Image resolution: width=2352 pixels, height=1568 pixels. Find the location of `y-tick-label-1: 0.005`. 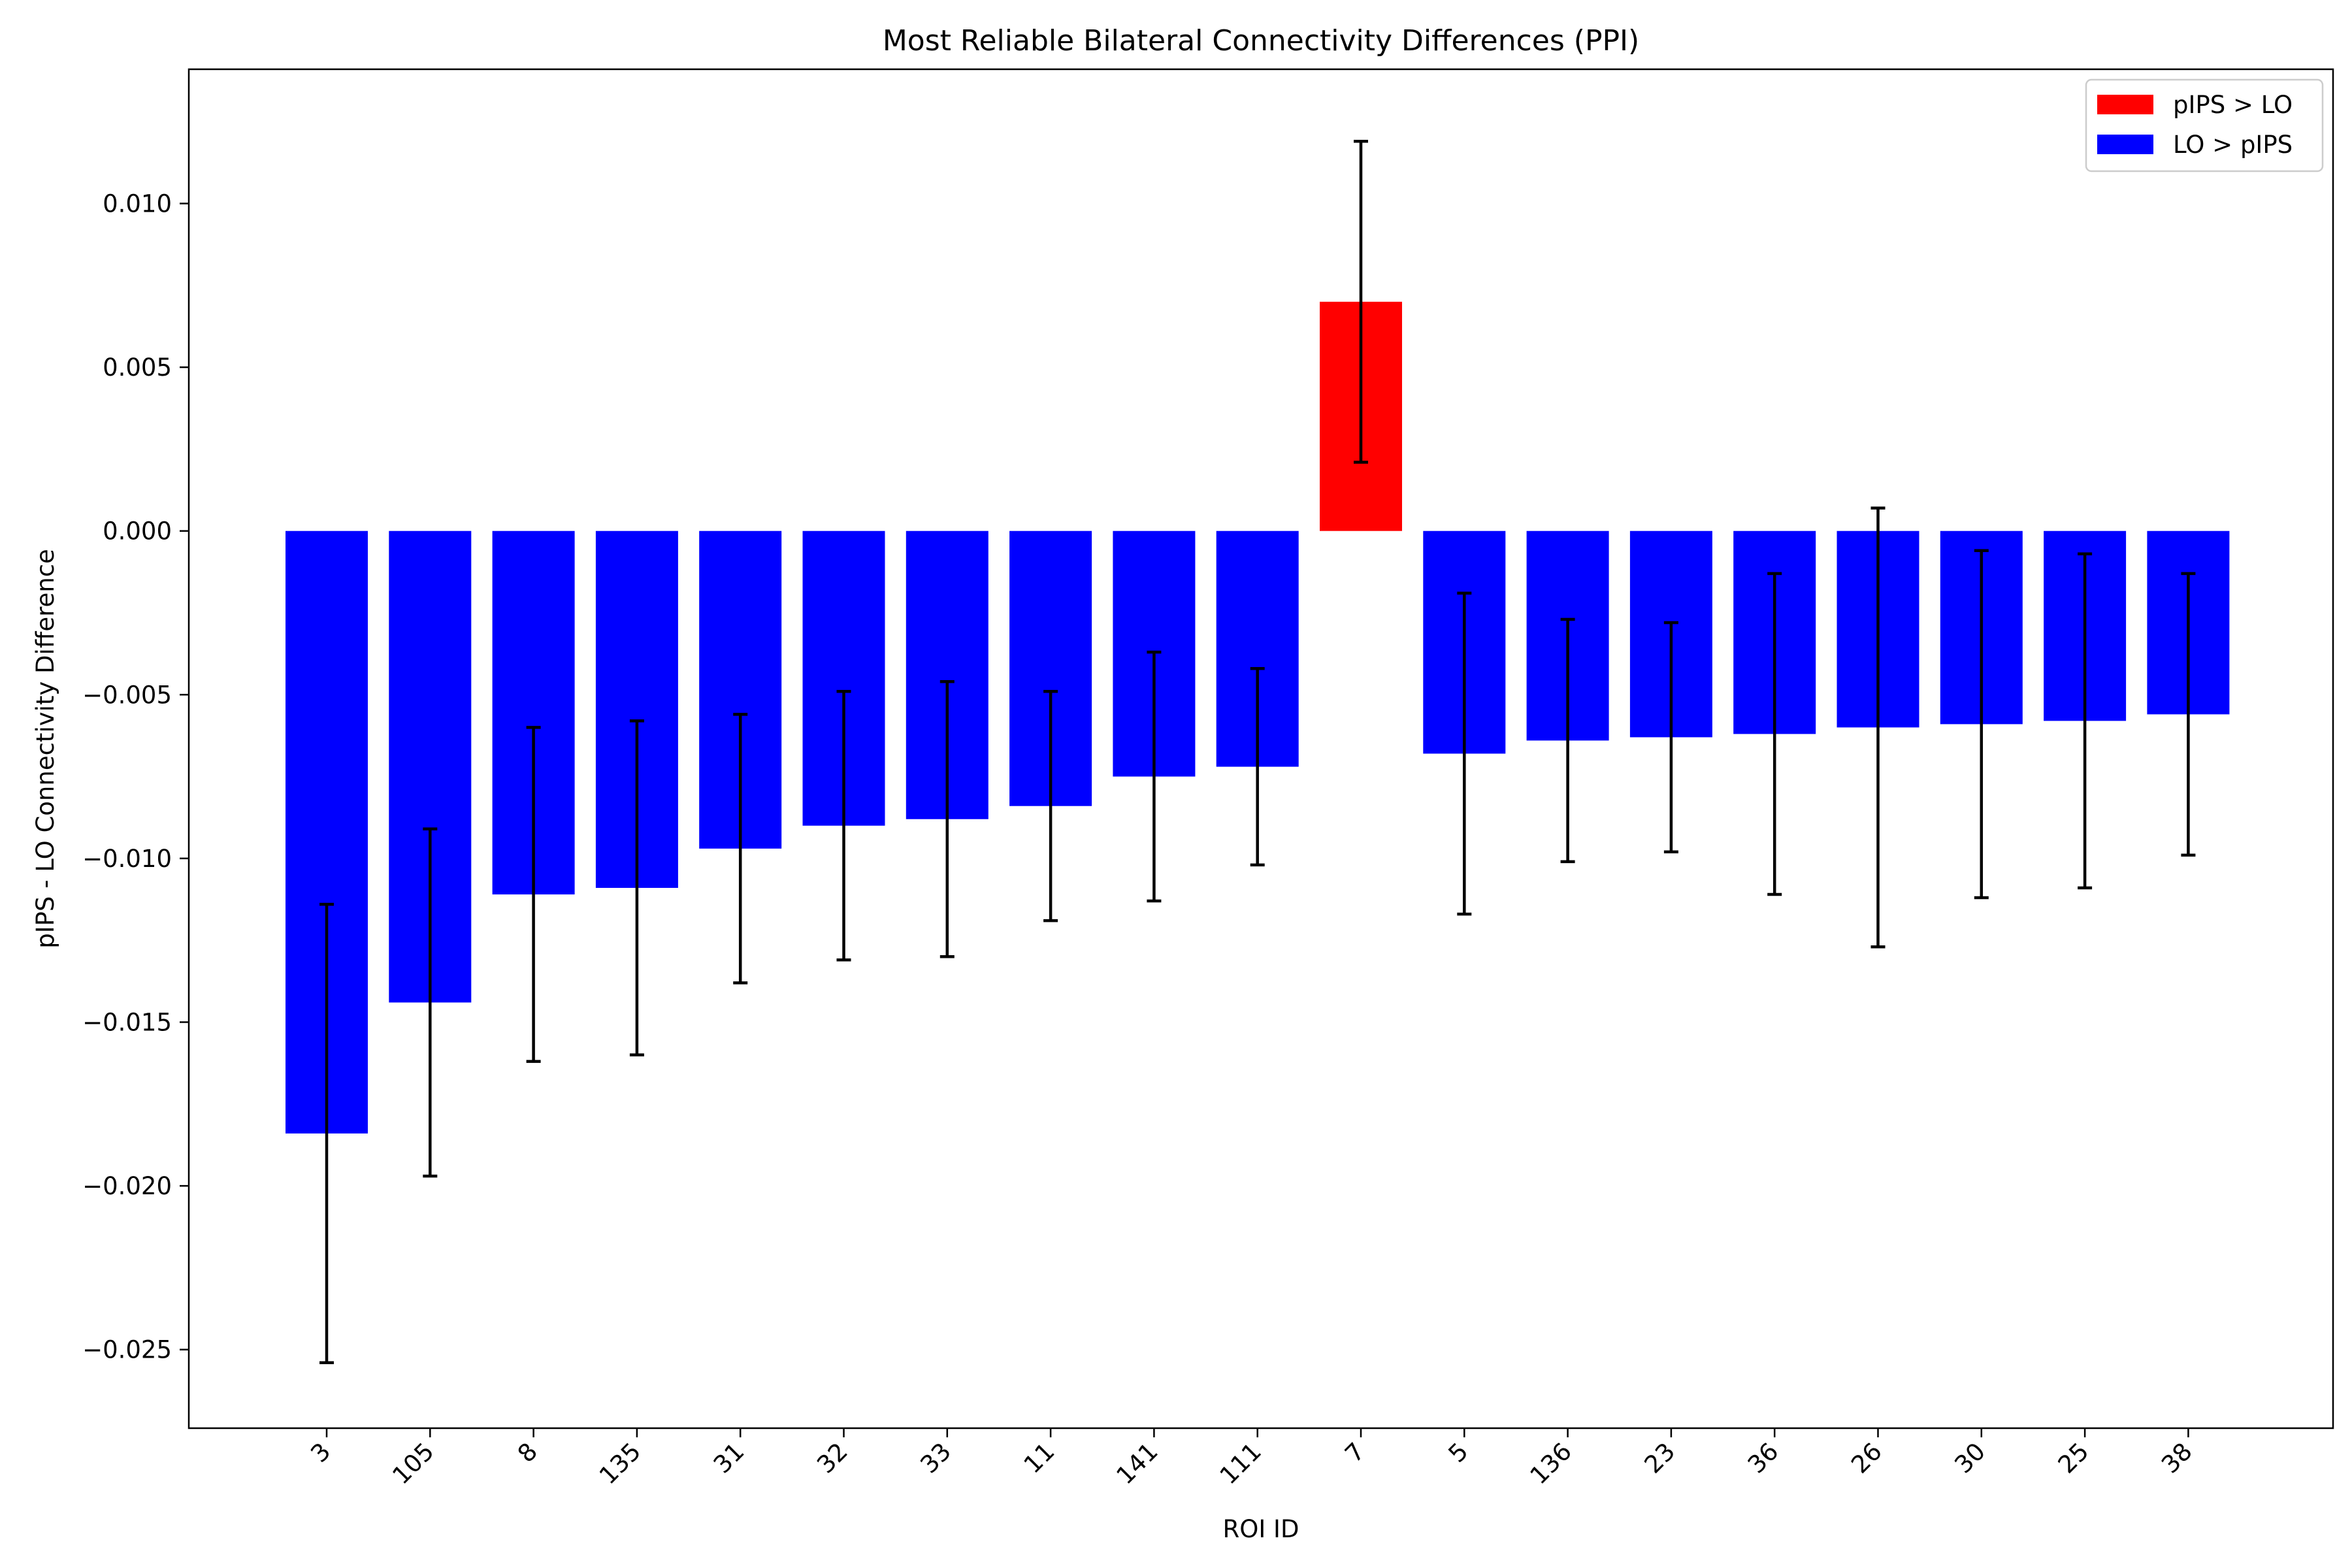

y-tick-label-1: 0.005 is located at coordinates (137, 367).